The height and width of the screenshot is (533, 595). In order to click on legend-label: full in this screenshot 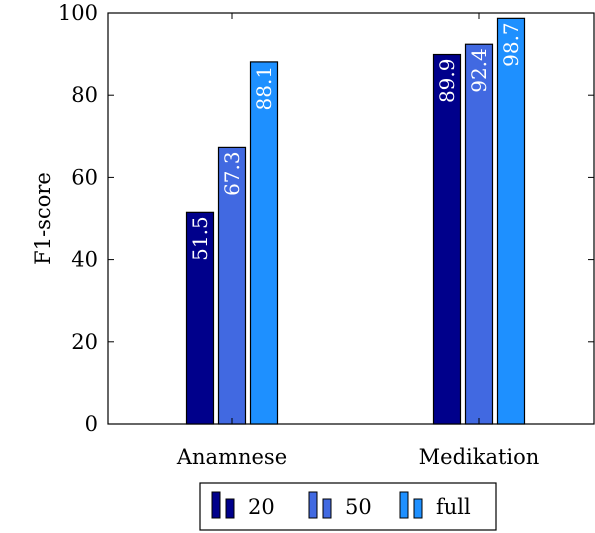, I will do `click(453, 507)`.